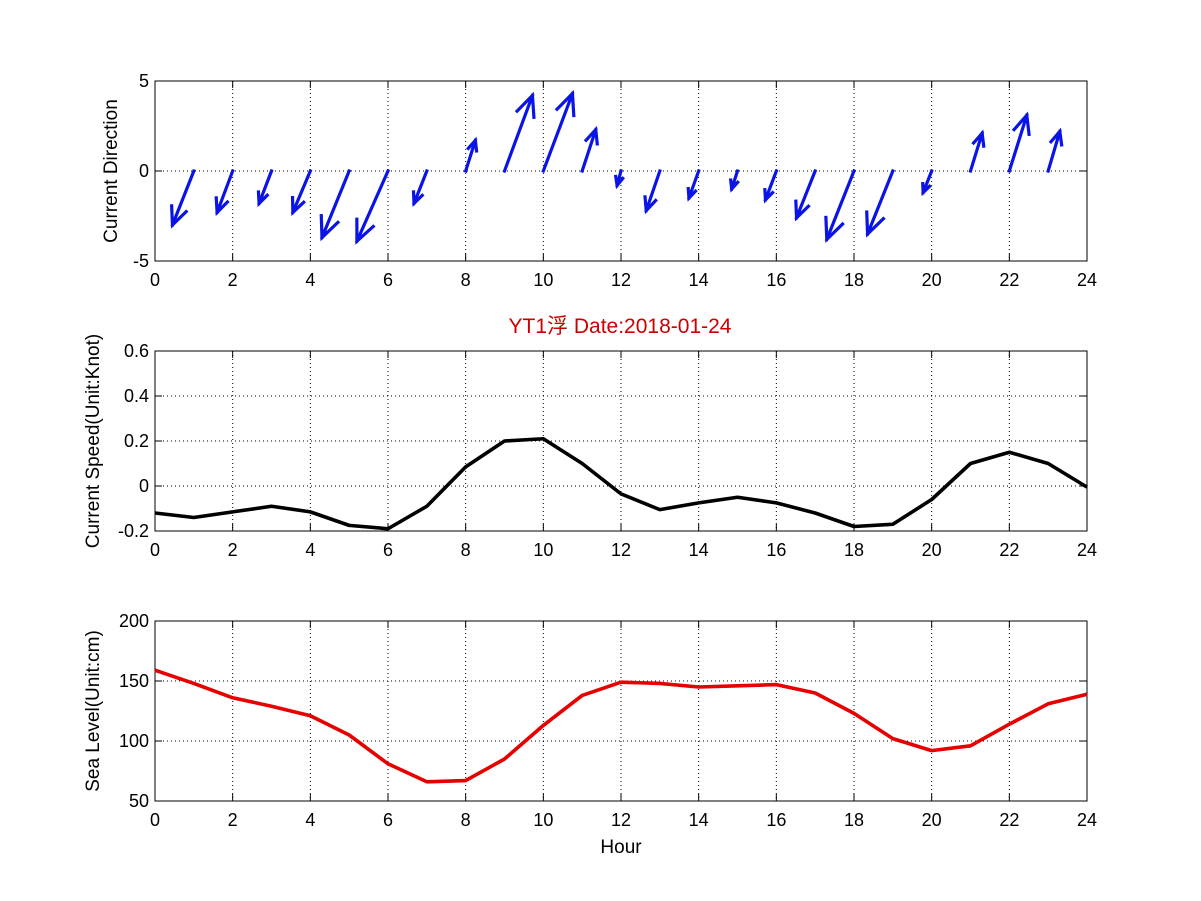 The height and width of the screenshot is (901, 1201). I want to click on direction-xtick-label: 24, so click(1087, 280).